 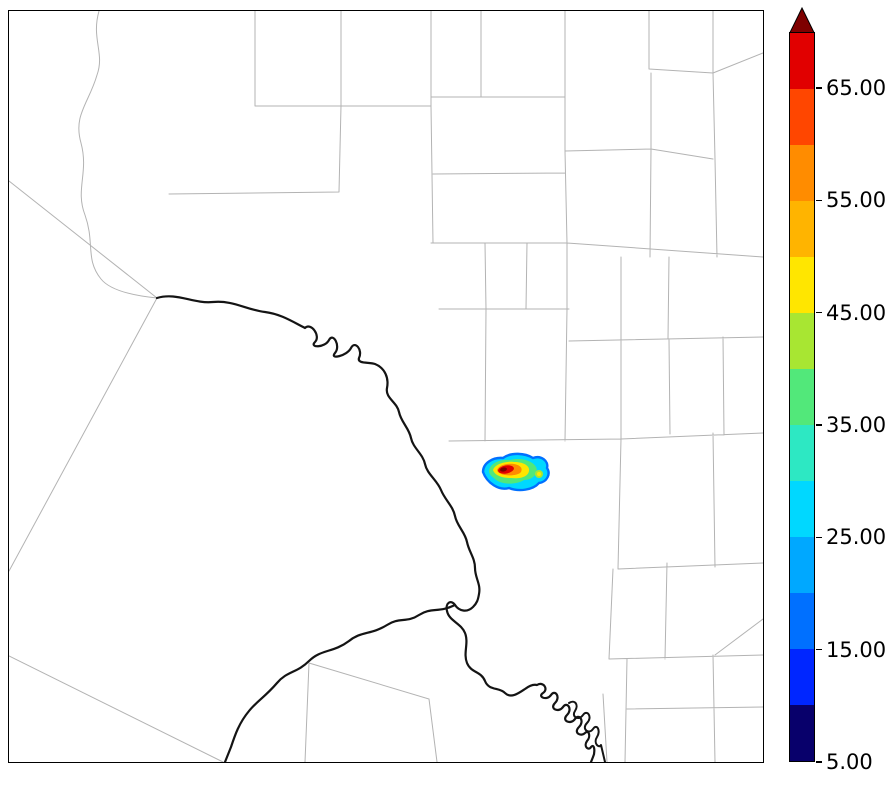 I want to click on colorbar: 65.00 55.00 45.00 35.00 25.00 15.00 5.00, so click(x=841, y=393).